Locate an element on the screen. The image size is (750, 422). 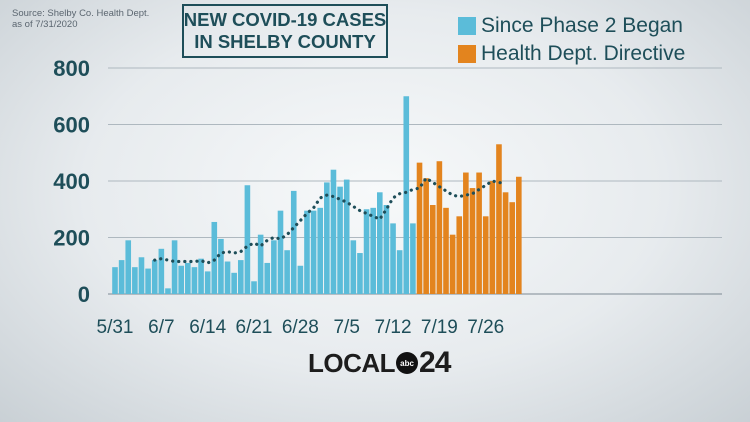
legend-swatch-phase2 is located at coordinates (467, 26).